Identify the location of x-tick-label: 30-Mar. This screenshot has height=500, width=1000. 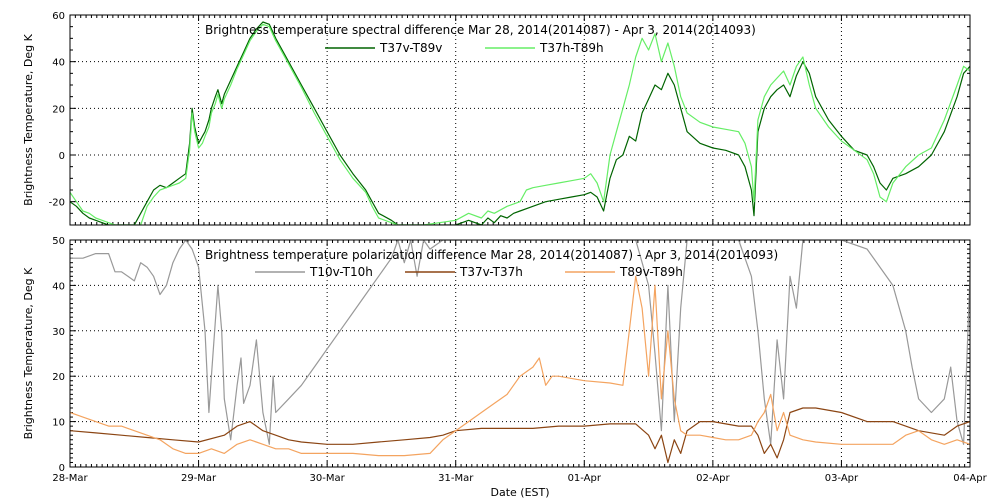
(328, 478).